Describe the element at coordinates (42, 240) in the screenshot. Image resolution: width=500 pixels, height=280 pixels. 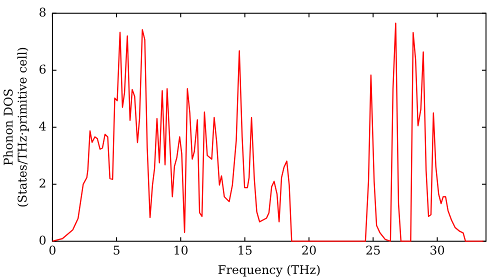
I see `y-tick-label: 0` at that location.